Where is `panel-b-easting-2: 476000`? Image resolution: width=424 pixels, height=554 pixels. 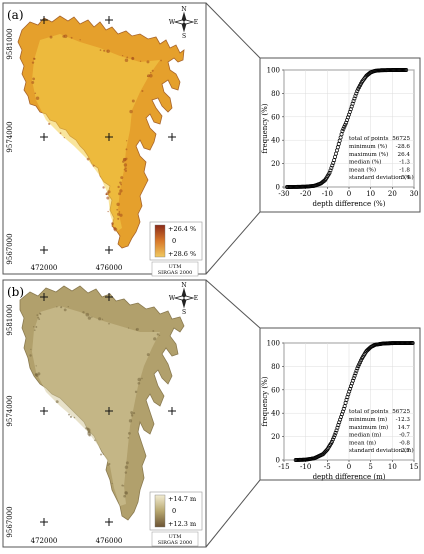 panel-b-easting-2: 476000 is located at coordinates (109, 541).